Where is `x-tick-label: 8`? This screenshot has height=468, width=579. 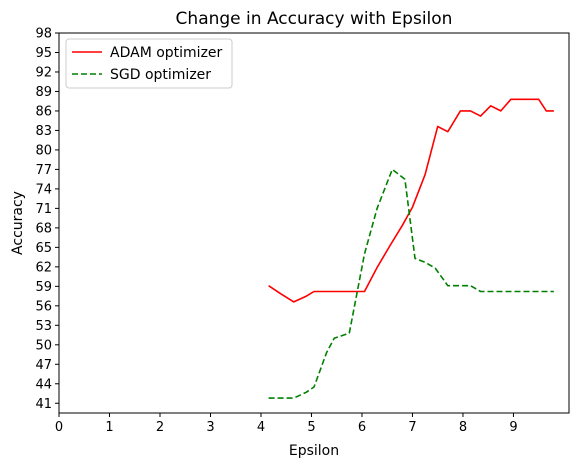 x-tick-label: 8 is located at coordinates (463, 427).